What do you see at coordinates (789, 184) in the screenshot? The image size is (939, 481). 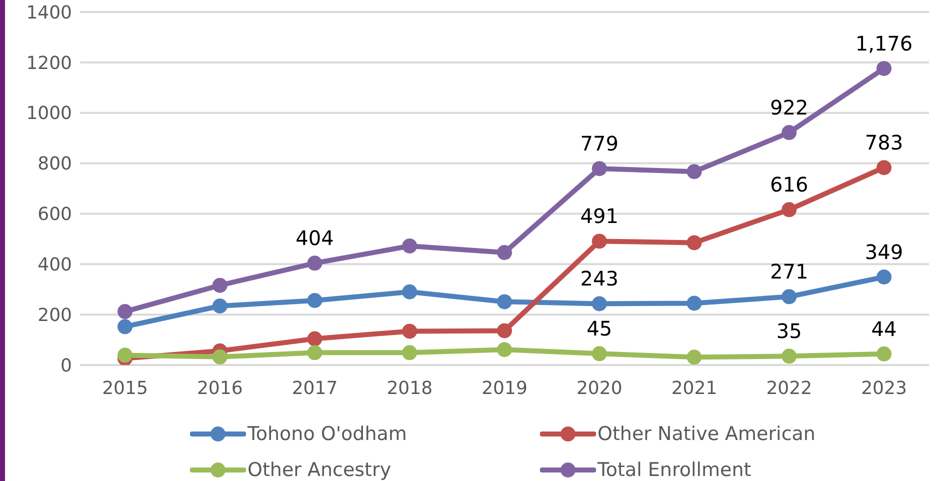 I see `data-label: 616` at bounding box center [789, 184].